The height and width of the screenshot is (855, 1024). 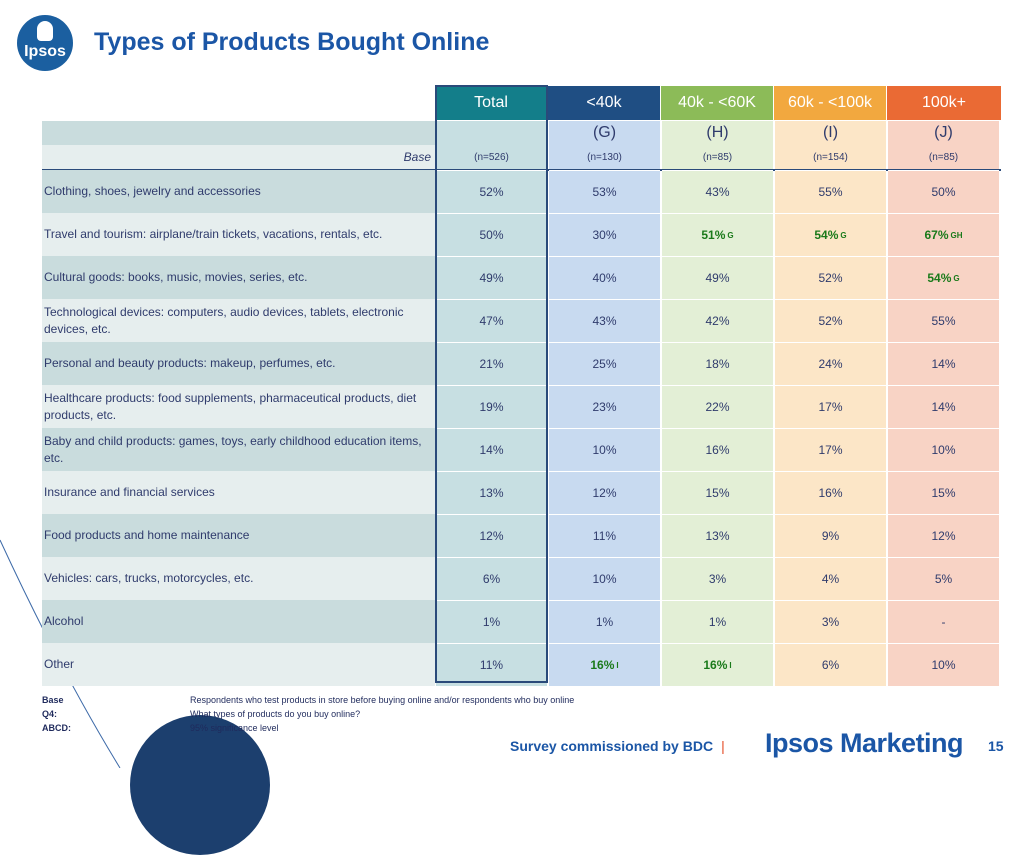 I want to click on value-text: 24%, so click(x=830, y=364).